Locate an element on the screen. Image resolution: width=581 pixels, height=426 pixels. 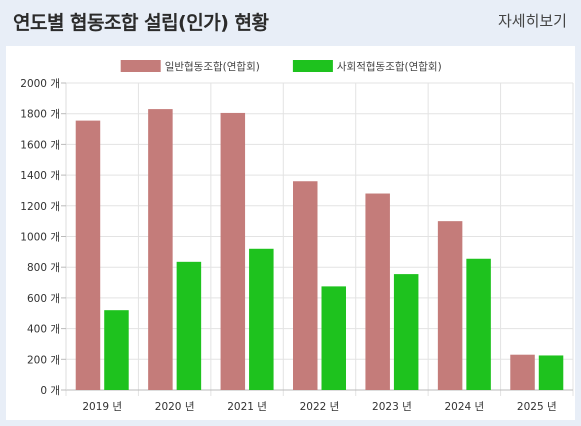
legend-label: 사회적협동조합(연합회) is located at coordinates (389, 66).